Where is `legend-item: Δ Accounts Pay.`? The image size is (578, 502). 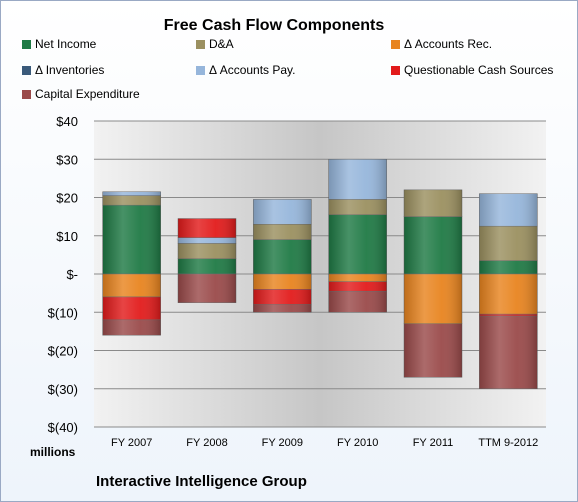 legend-item: Δ Accounts Pay. is located at coordinates (246, 70).